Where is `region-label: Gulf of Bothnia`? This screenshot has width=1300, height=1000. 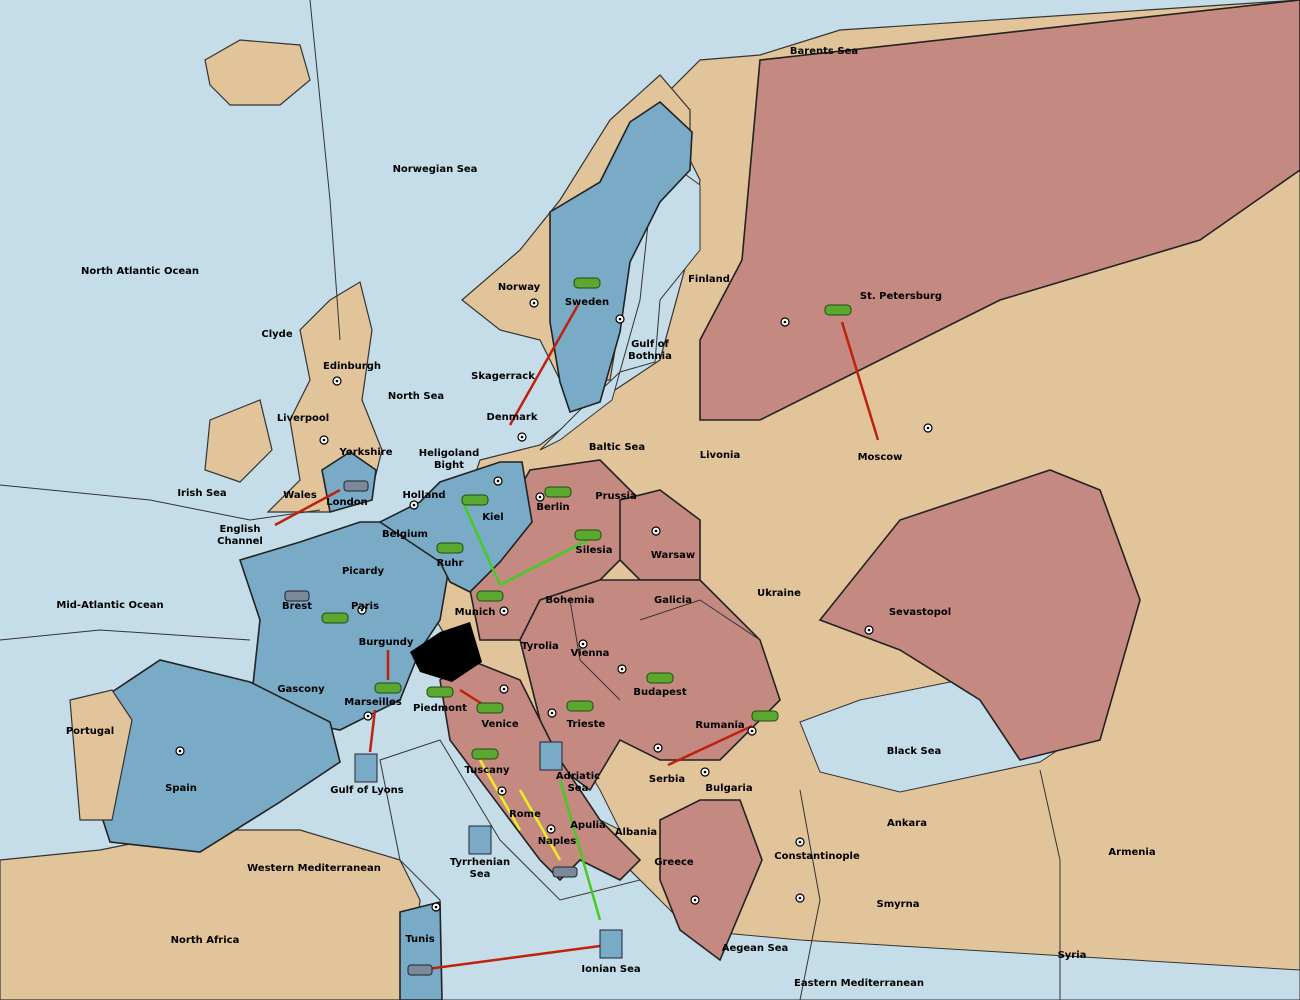 region-label: Gulf of Bothnia is located at coordinates (650, 350).